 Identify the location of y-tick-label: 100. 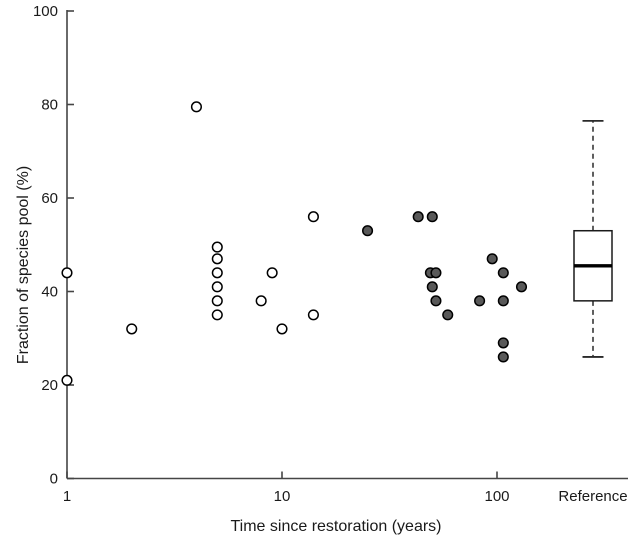
(45, 11).